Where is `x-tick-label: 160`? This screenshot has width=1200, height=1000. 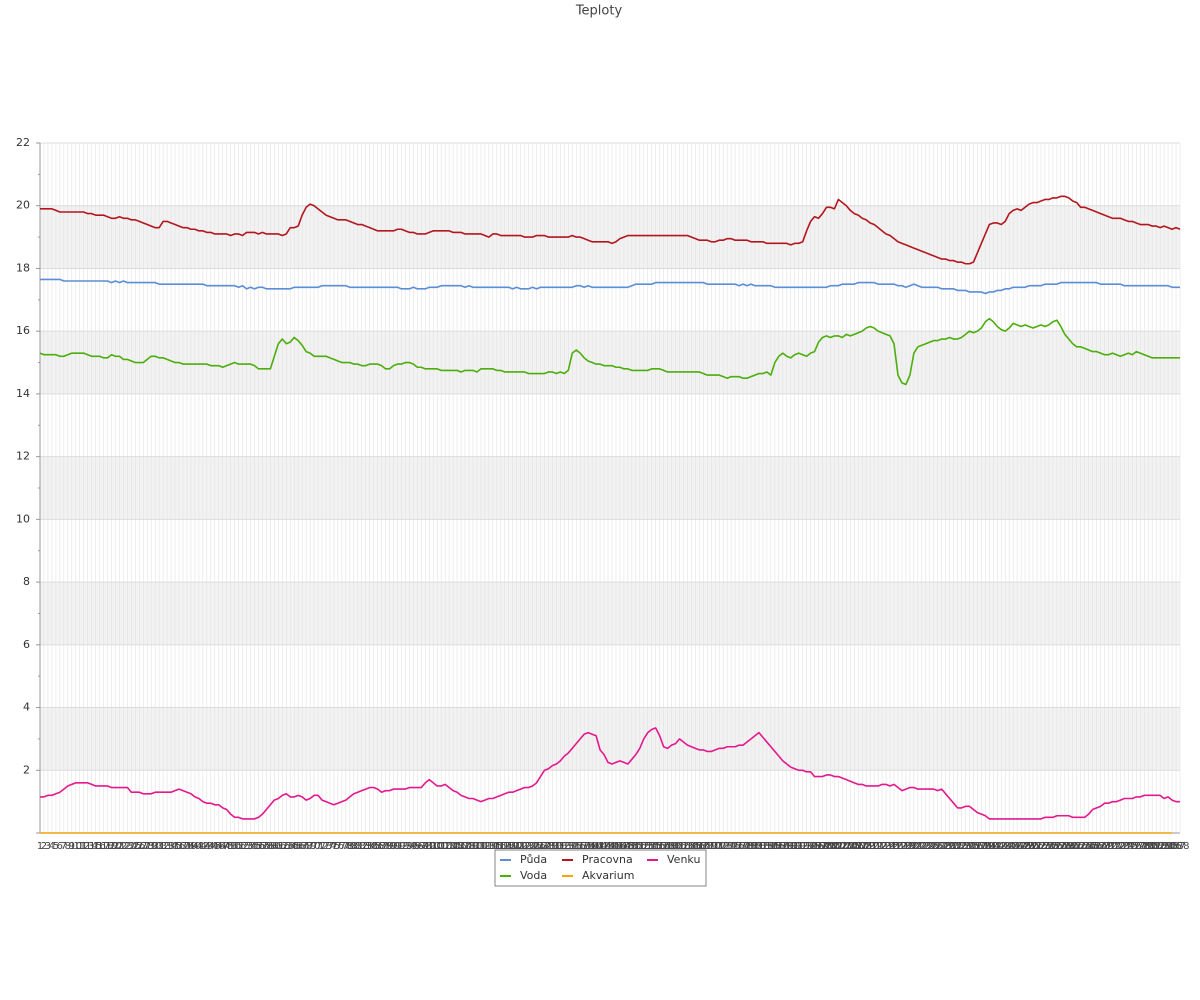 x-tick-label: 160 is located at coordinates (671, 846).